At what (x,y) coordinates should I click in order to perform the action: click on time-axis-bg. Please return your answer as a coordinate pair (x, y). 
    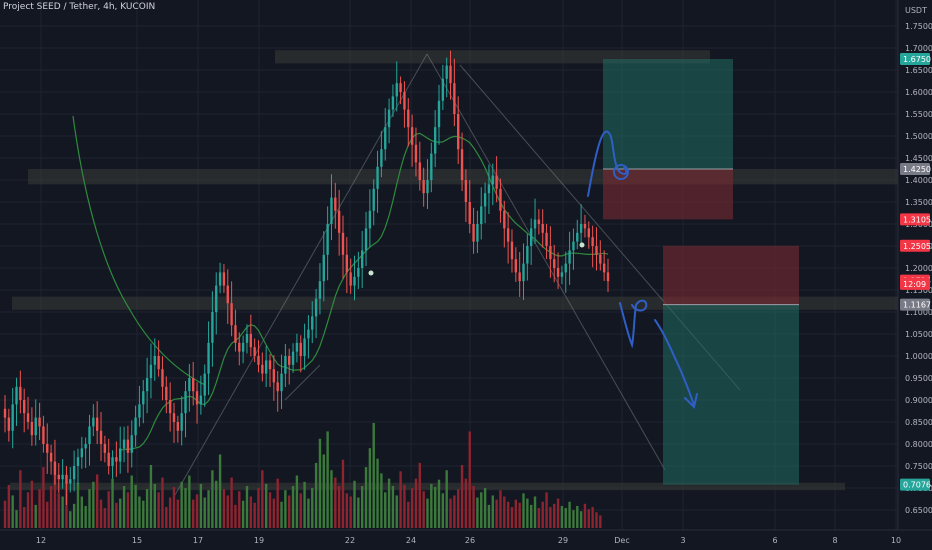
    Looking at the image, I should click on (466, 540).